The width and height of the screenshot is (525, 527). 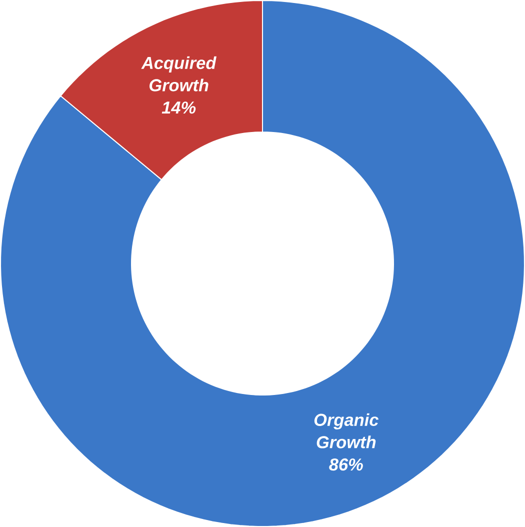 I want to click on data-label: 14%, so click(x=179, y=108).